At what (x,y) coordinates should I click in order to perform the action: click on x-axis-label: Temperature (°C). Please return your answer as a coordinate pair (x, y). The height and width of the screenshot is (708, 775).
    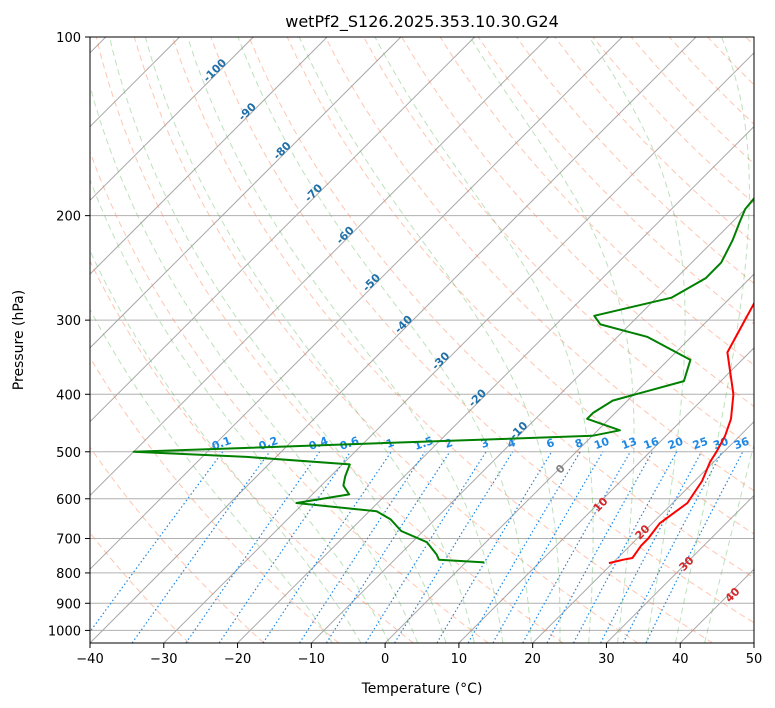
    Looking at the image, I should click on (422, 689).